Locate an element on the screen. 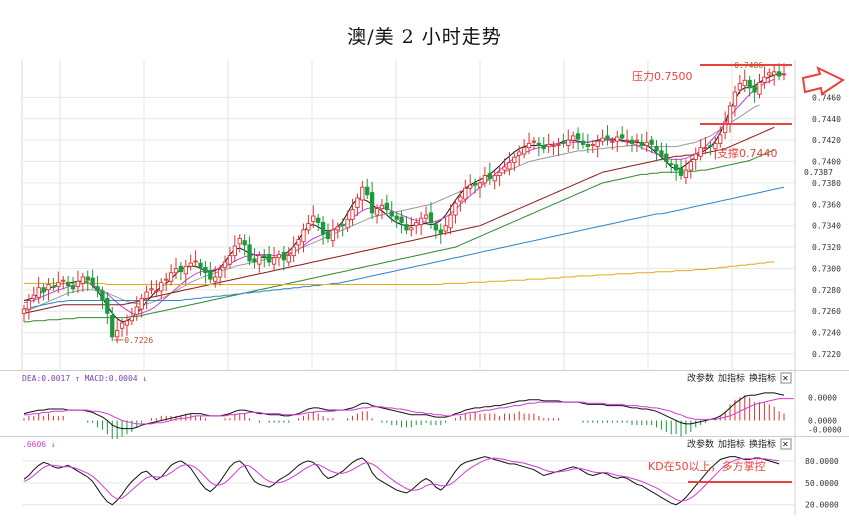  macd-close-button: ✕ is located at coordinates (786, 378).